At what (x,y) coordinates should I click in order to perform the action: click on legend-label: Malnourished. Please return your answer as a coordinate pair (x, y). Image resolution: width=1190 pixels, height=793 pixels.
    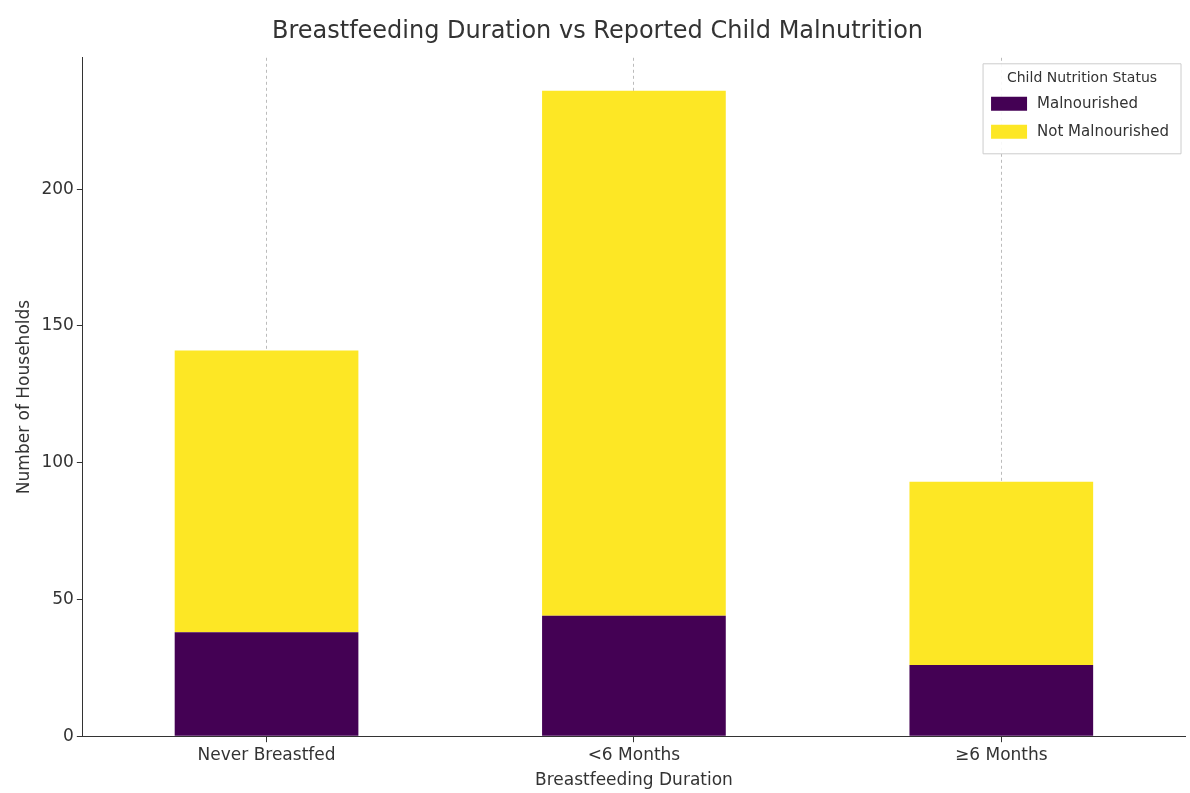
    Looking at the image, I should click on (1087, 102).